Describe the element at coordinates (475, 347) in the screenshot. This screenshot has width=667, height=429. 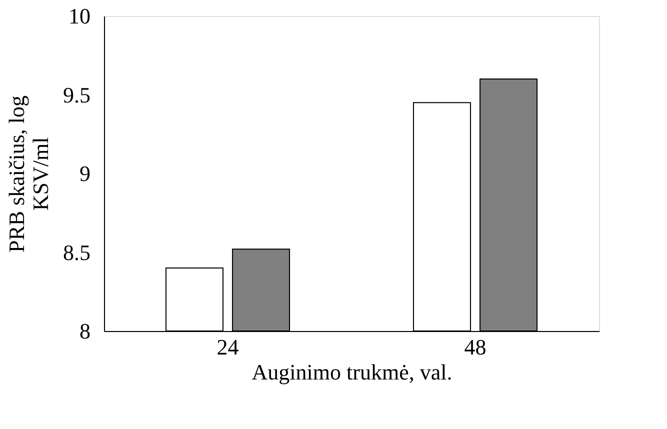
I see `x-tick-label: 48` at that location.